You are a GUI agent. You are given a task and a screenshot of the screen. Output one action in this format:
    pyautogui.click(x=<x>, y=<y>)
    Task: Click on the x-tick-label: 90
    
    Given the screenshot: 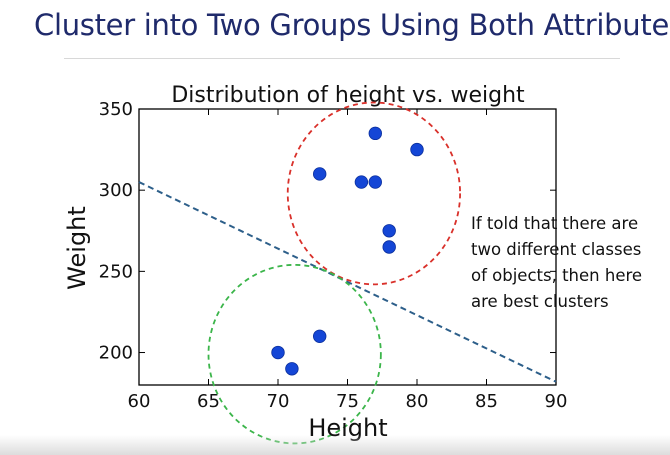 What is the action you would take?
    pyautogui.click(x=556, y=401)
    